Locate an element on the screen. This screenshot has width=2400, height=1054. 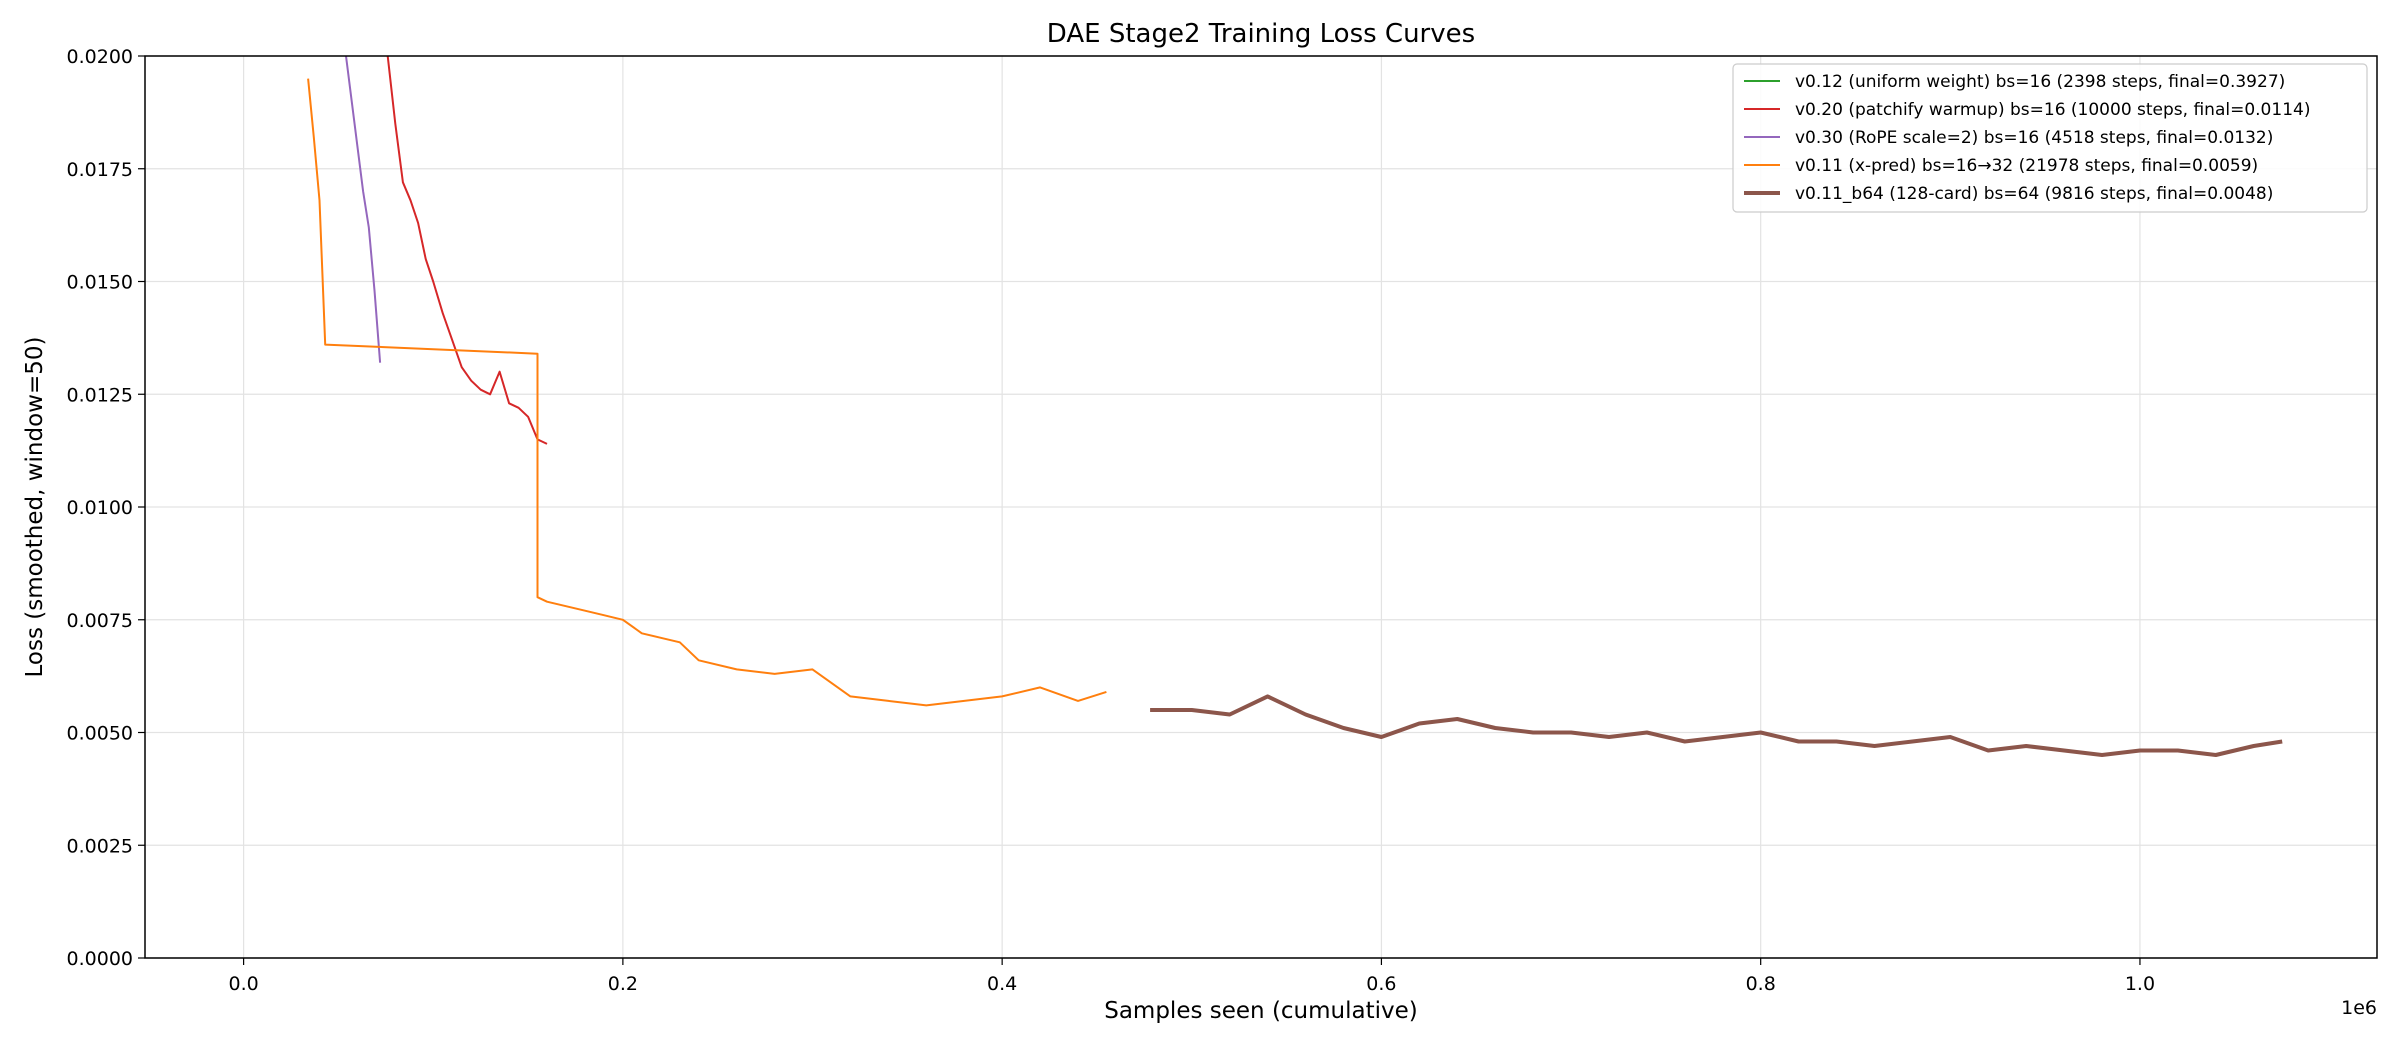
y-tick-label: 0.0125 is located at coordinates (100, 395).